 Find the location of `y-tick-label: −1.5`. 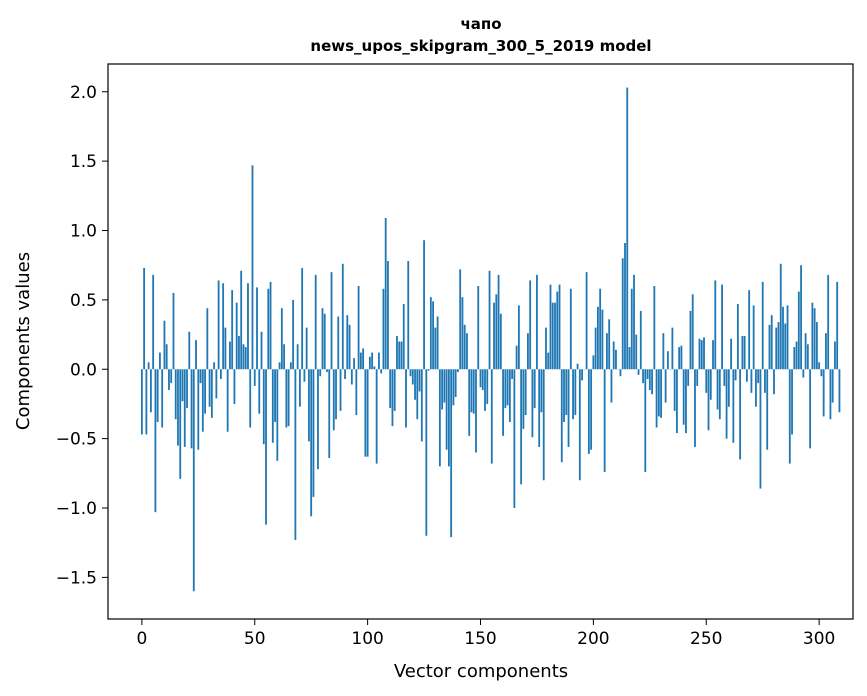

y-tick-label: −1.5 is located at coordinates (76, 578).